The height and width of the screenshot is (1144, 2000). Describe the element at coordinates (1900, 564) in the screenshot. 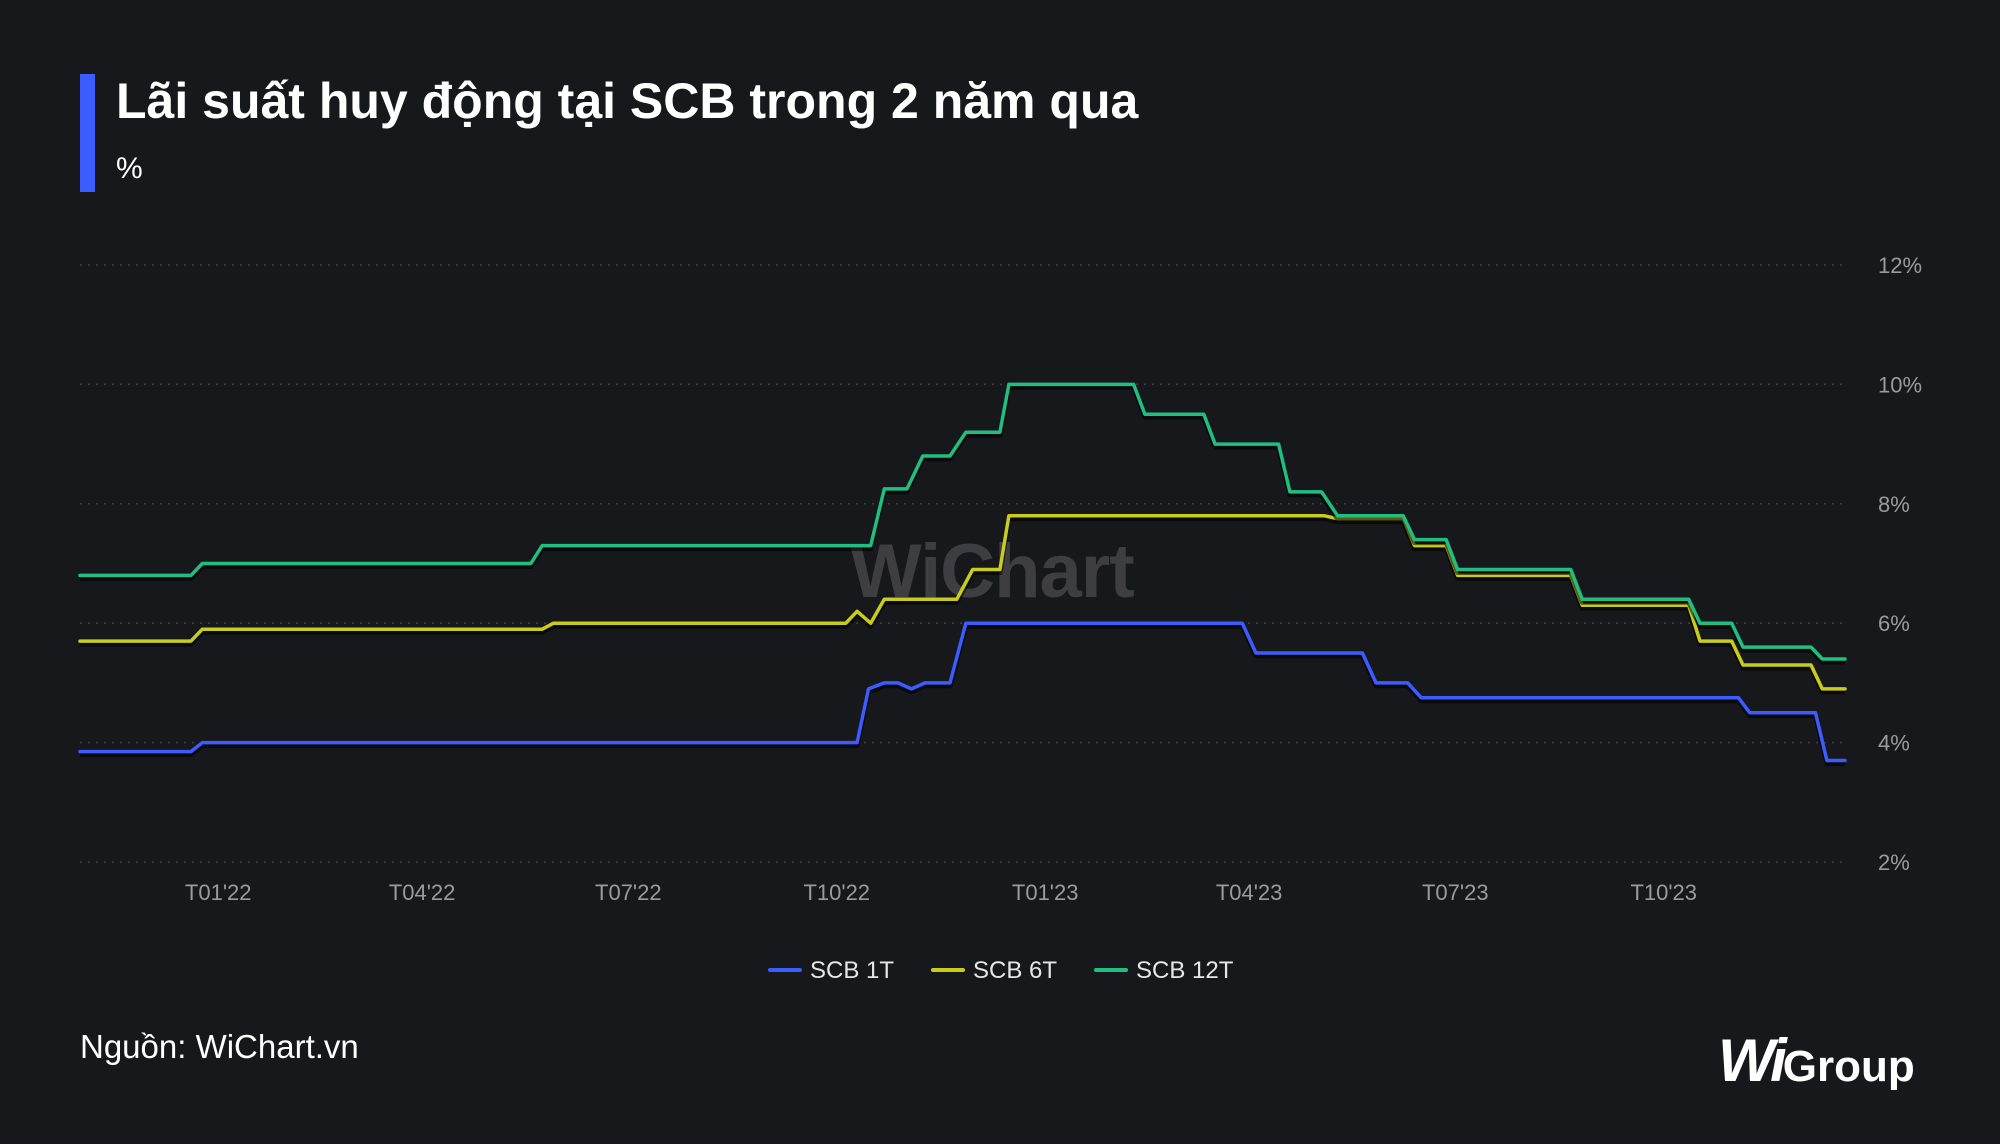

I see `y-axis-ticks: 2% 4% 6% 8% 10% 12%` at that location.